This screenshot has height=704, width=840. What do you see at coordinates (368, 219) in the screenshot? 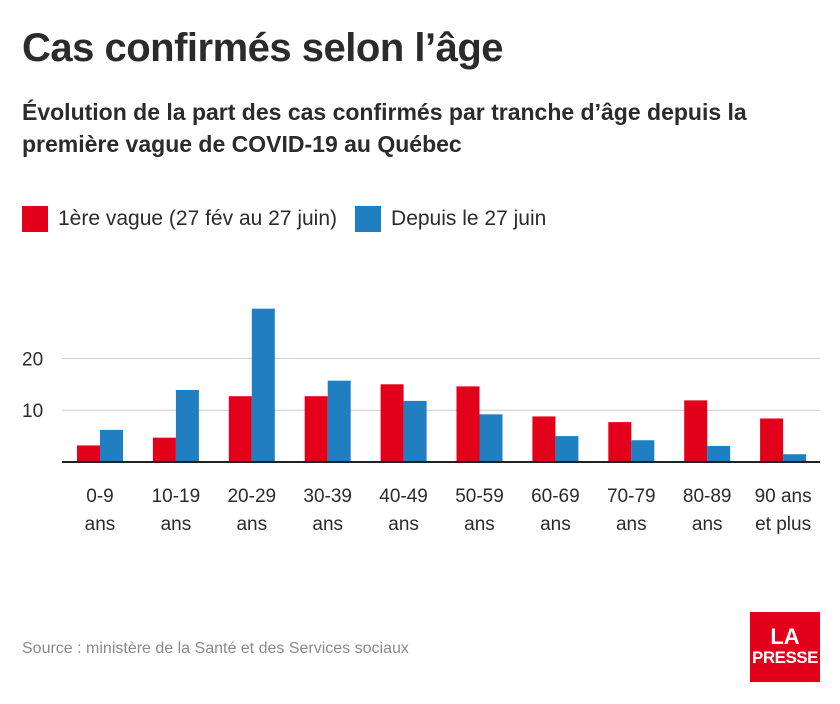
I see `legend-swatch-since-june` at bounding box center [368, 219].